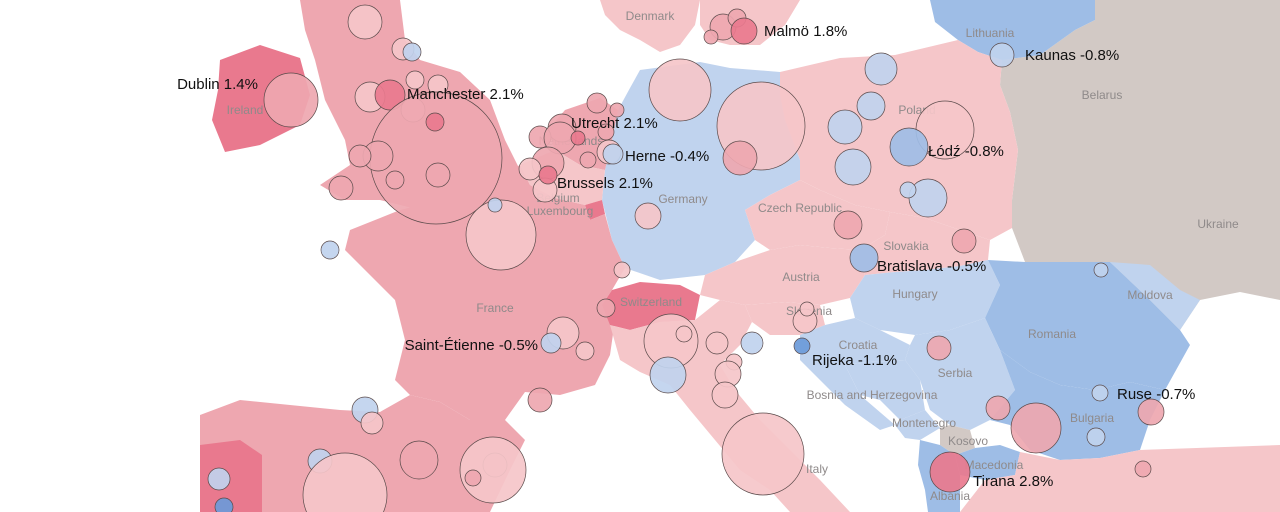 The image size is (1280, 512). Describe the element at coordinates (650, 26) in the screenshot. I see `region-denmark` at that location.